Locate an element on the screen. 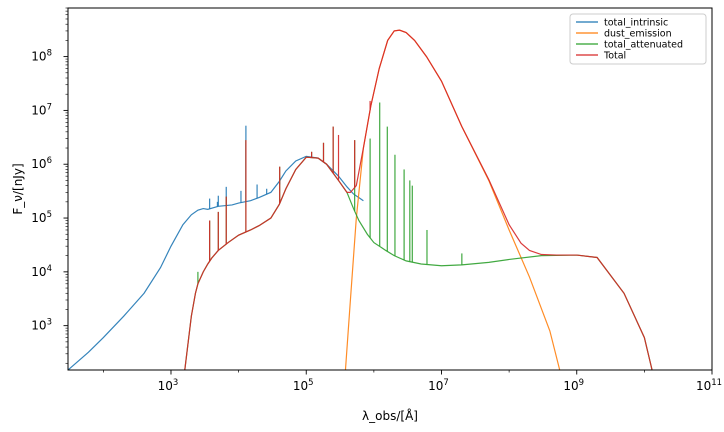  legend-label: total_intrinsic is located at coordinates (636, 23).